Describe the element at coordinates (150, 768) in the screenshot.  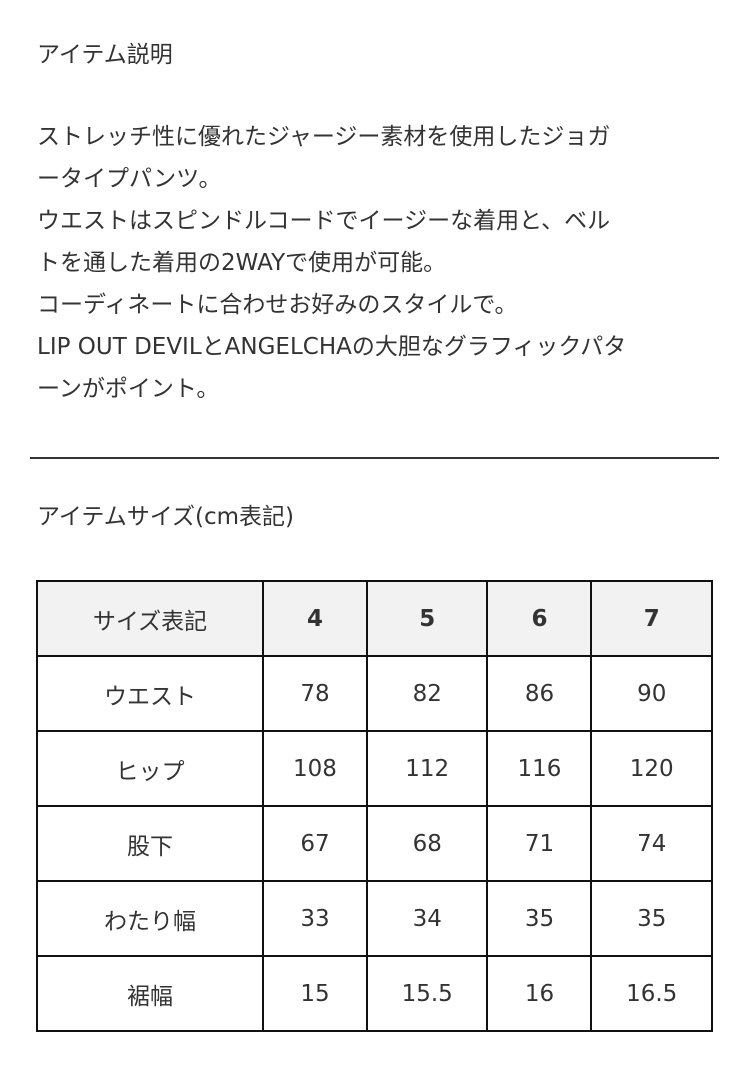
I see `row-label-cell: ヒップ` at that location.